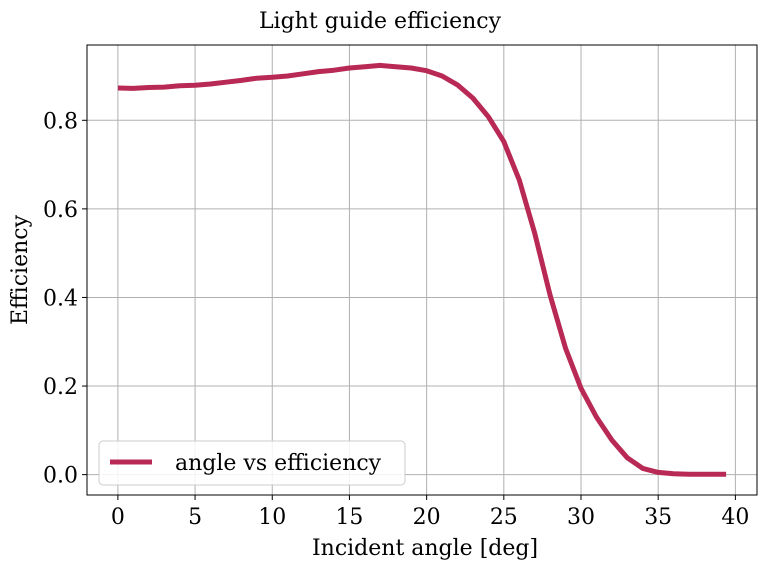 This screenshot has width=769, height=568. I want to click on x-tick-label: 30, so click(581, 517).